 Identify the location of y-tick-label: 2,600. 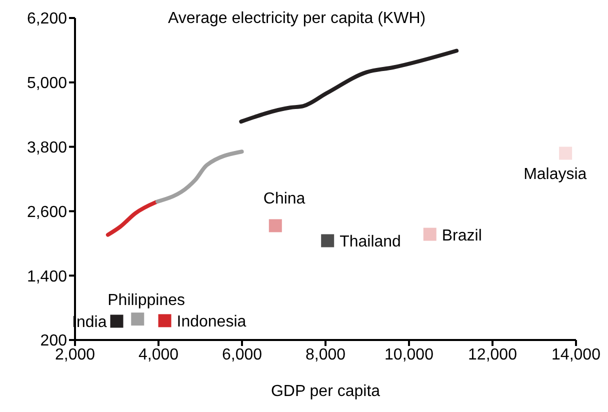
(47, 212).